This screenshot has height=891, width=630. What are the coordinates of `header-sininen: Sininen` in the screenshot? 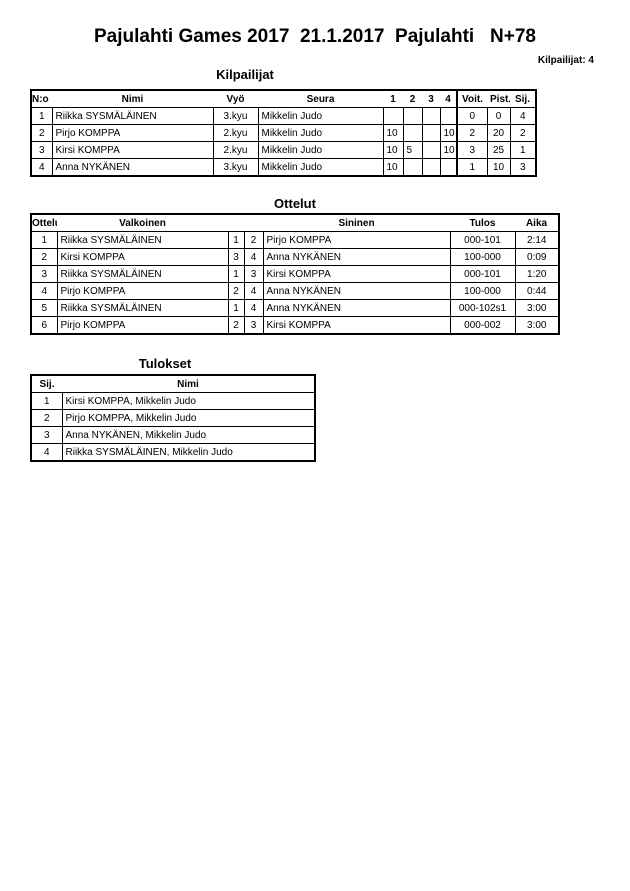 It's located at (356, 223).